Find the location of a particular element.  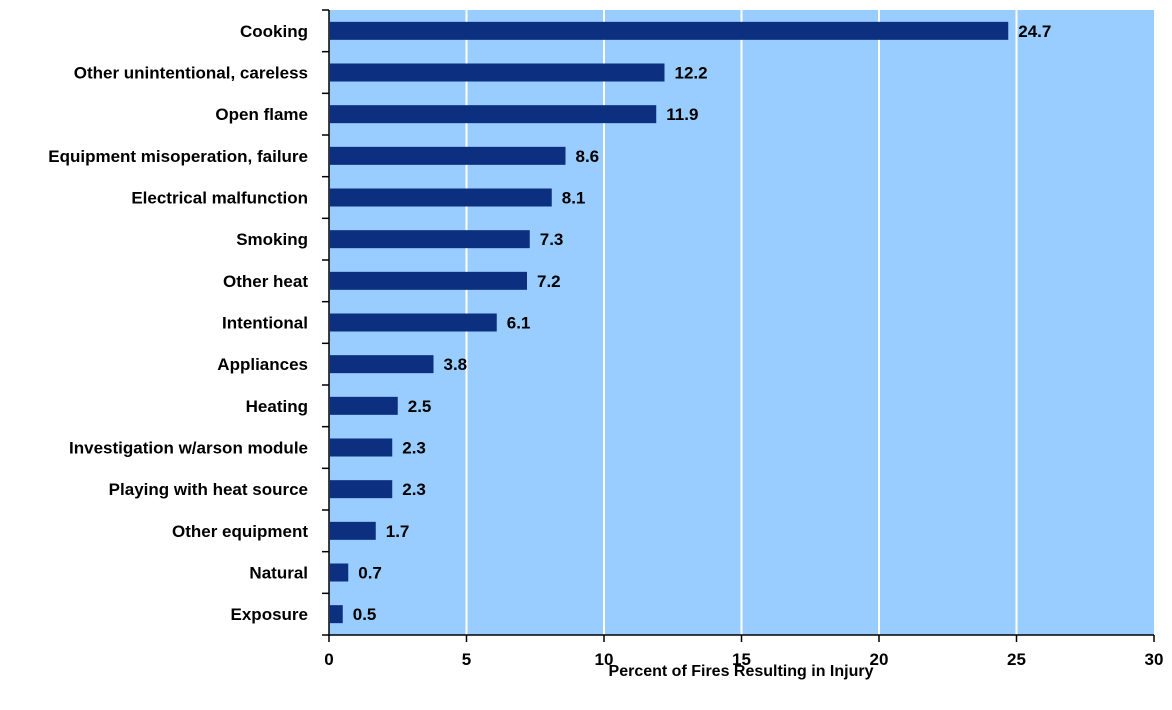

x-tick-label: 30 is located at coordinates (1154, 659).